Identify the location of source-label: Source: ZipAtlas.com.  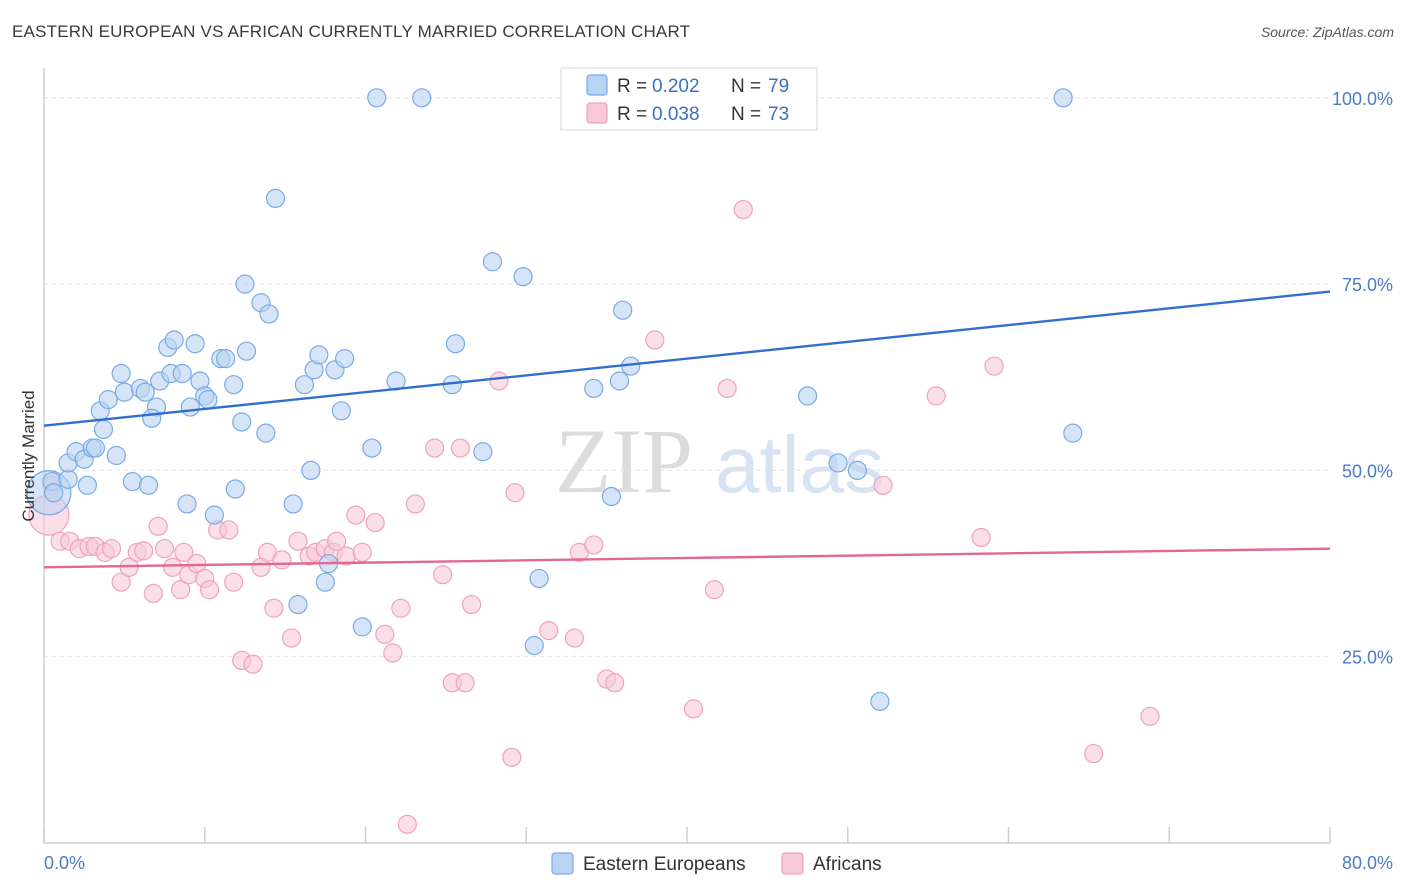
(1327, 32).